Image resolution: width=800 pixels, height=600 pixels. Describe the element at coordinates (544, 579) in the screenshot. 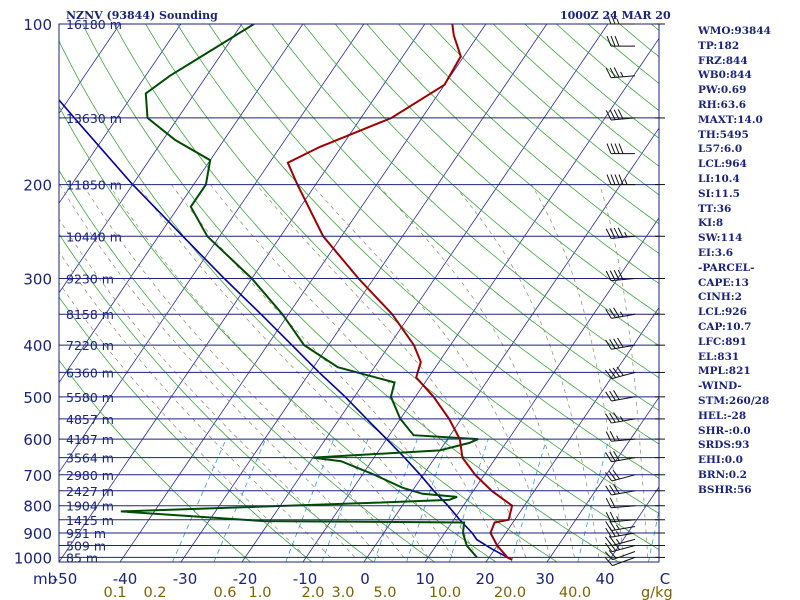

I see `temperature-tick-label: 30` at that location.